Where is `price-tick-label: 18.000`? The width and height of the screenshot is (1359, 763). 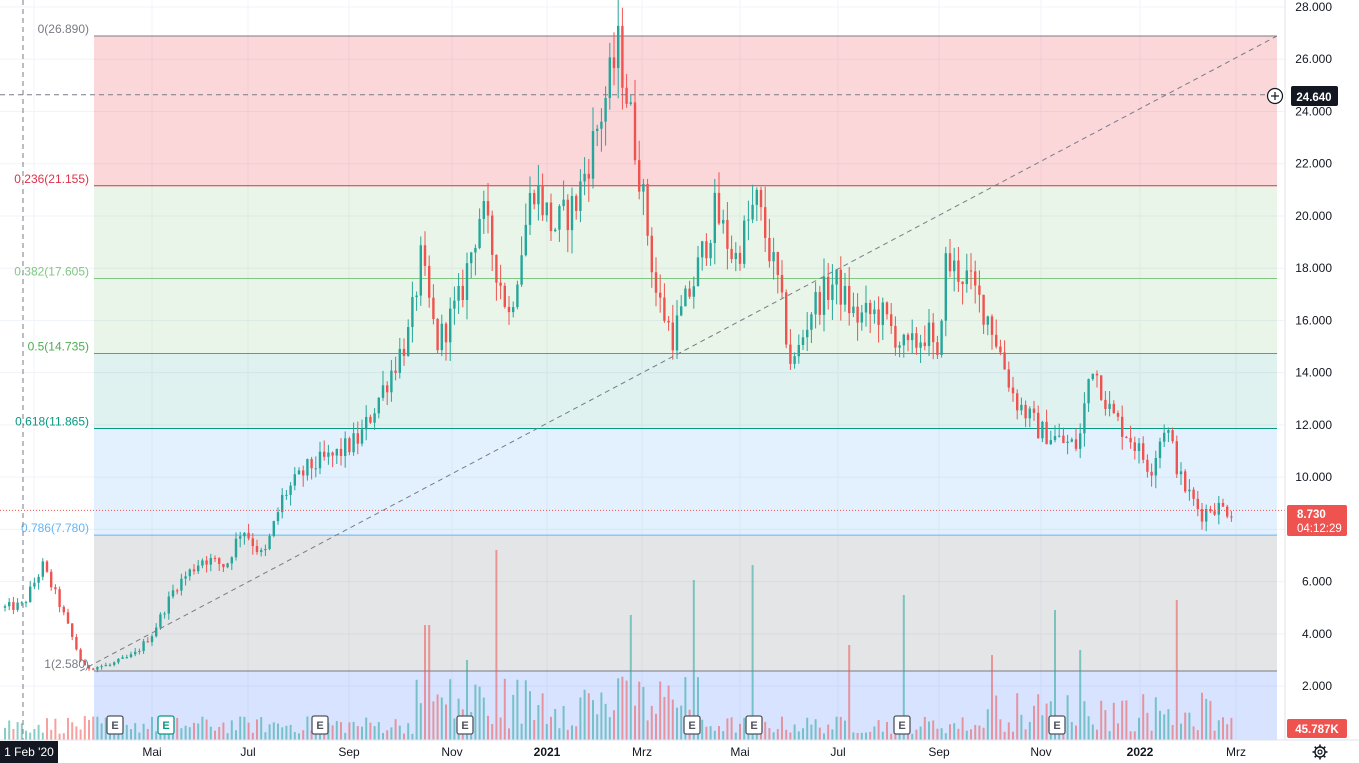
price-tick-label: 18.000 is located at coordinates (1313, 268).